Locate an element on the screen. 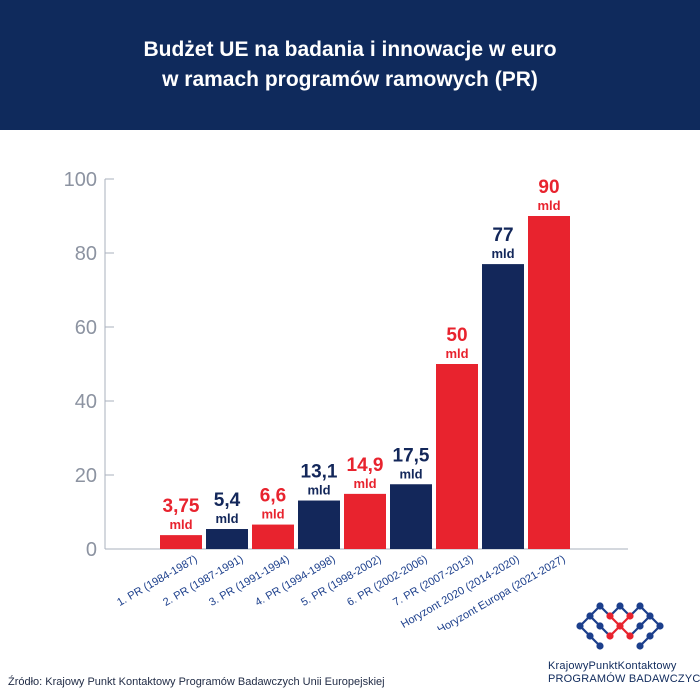 The height and width of the screenshot is (700, 700). logo-text-line1: KrajowyPunktKontaktowy is located at coordinates (612, 666).